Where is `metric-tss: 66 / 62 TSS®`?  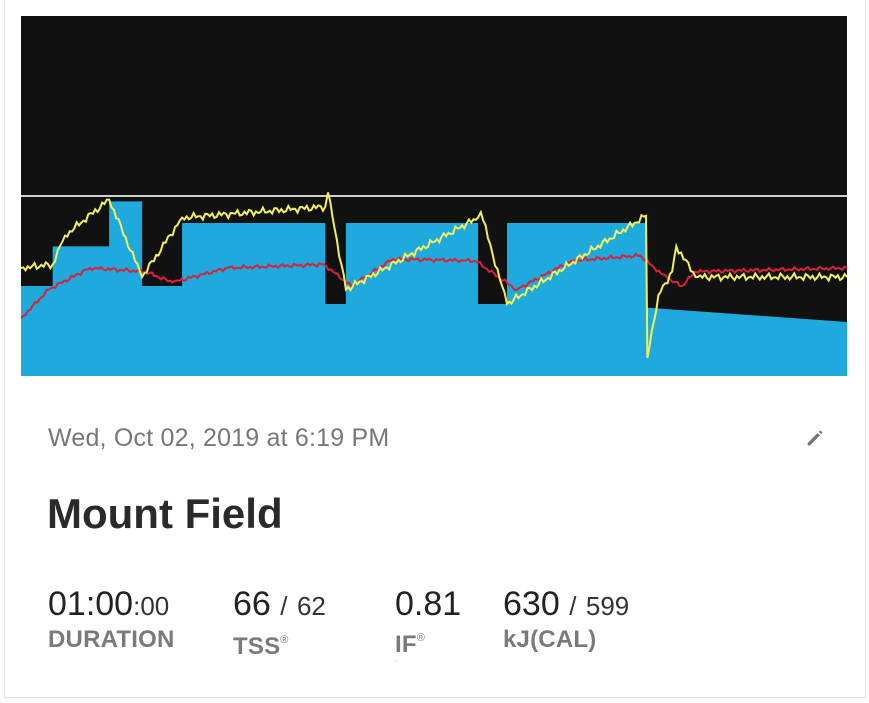
metric-tss: 66 / 62 TSS® is located at coordinates (279, 622).